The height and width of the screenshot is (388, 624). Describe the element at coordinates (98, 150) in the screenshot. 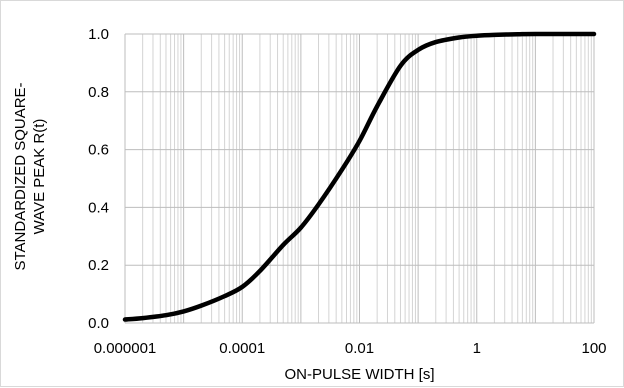

I see `y-tick-label: 0.6` at that location.